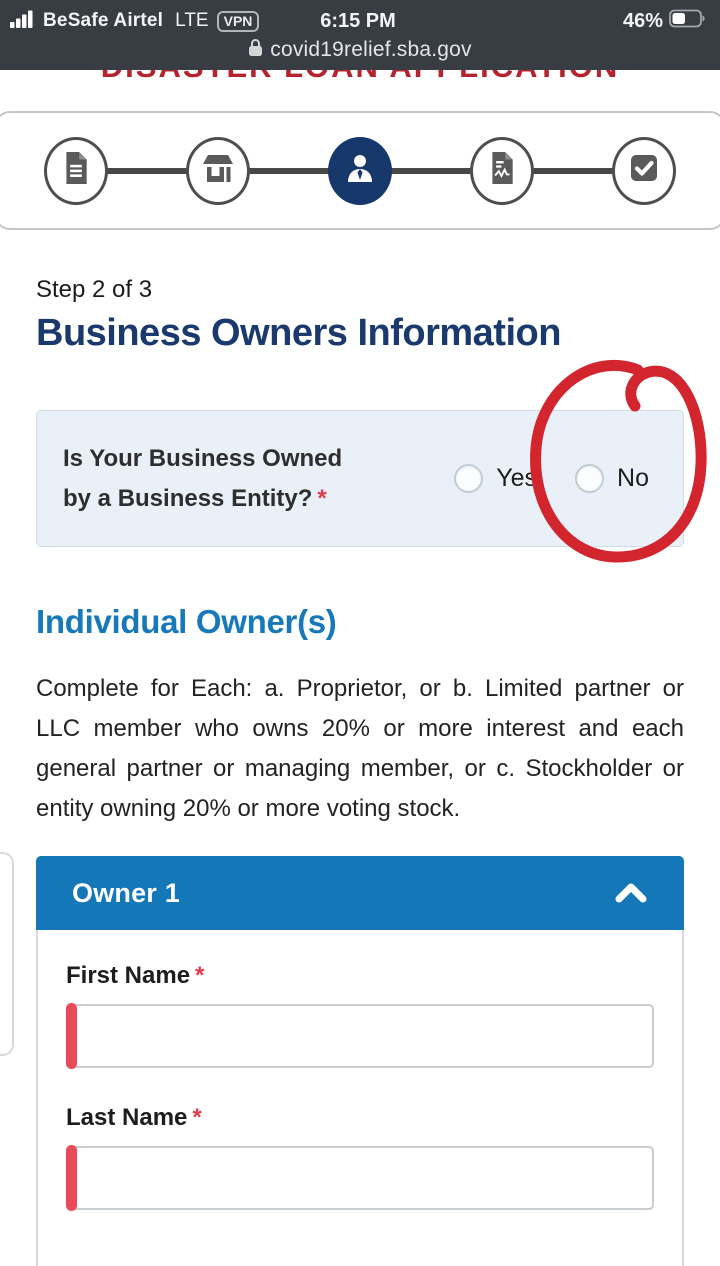 The image size is (720, 1266). What do you see at coordinates (687, 21) in the screenshot?
I see `battery-icon` at bounding box center [687, 21].